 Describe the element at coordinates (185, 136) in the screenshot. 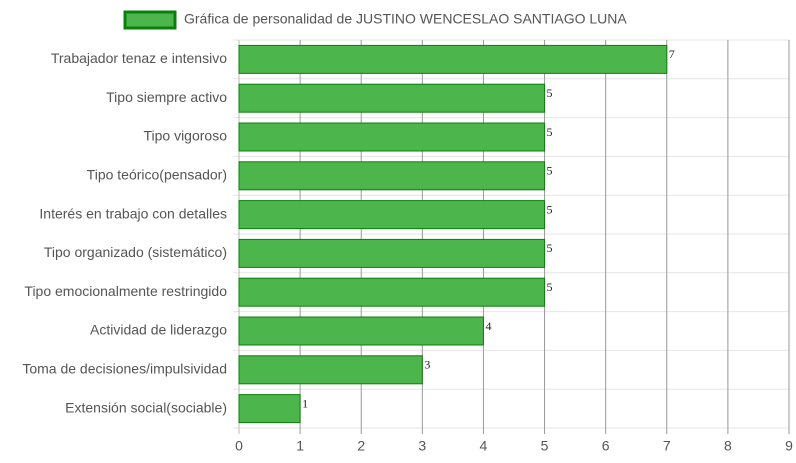

I see `y-tick-label: Tipo vigoroso` at that location.